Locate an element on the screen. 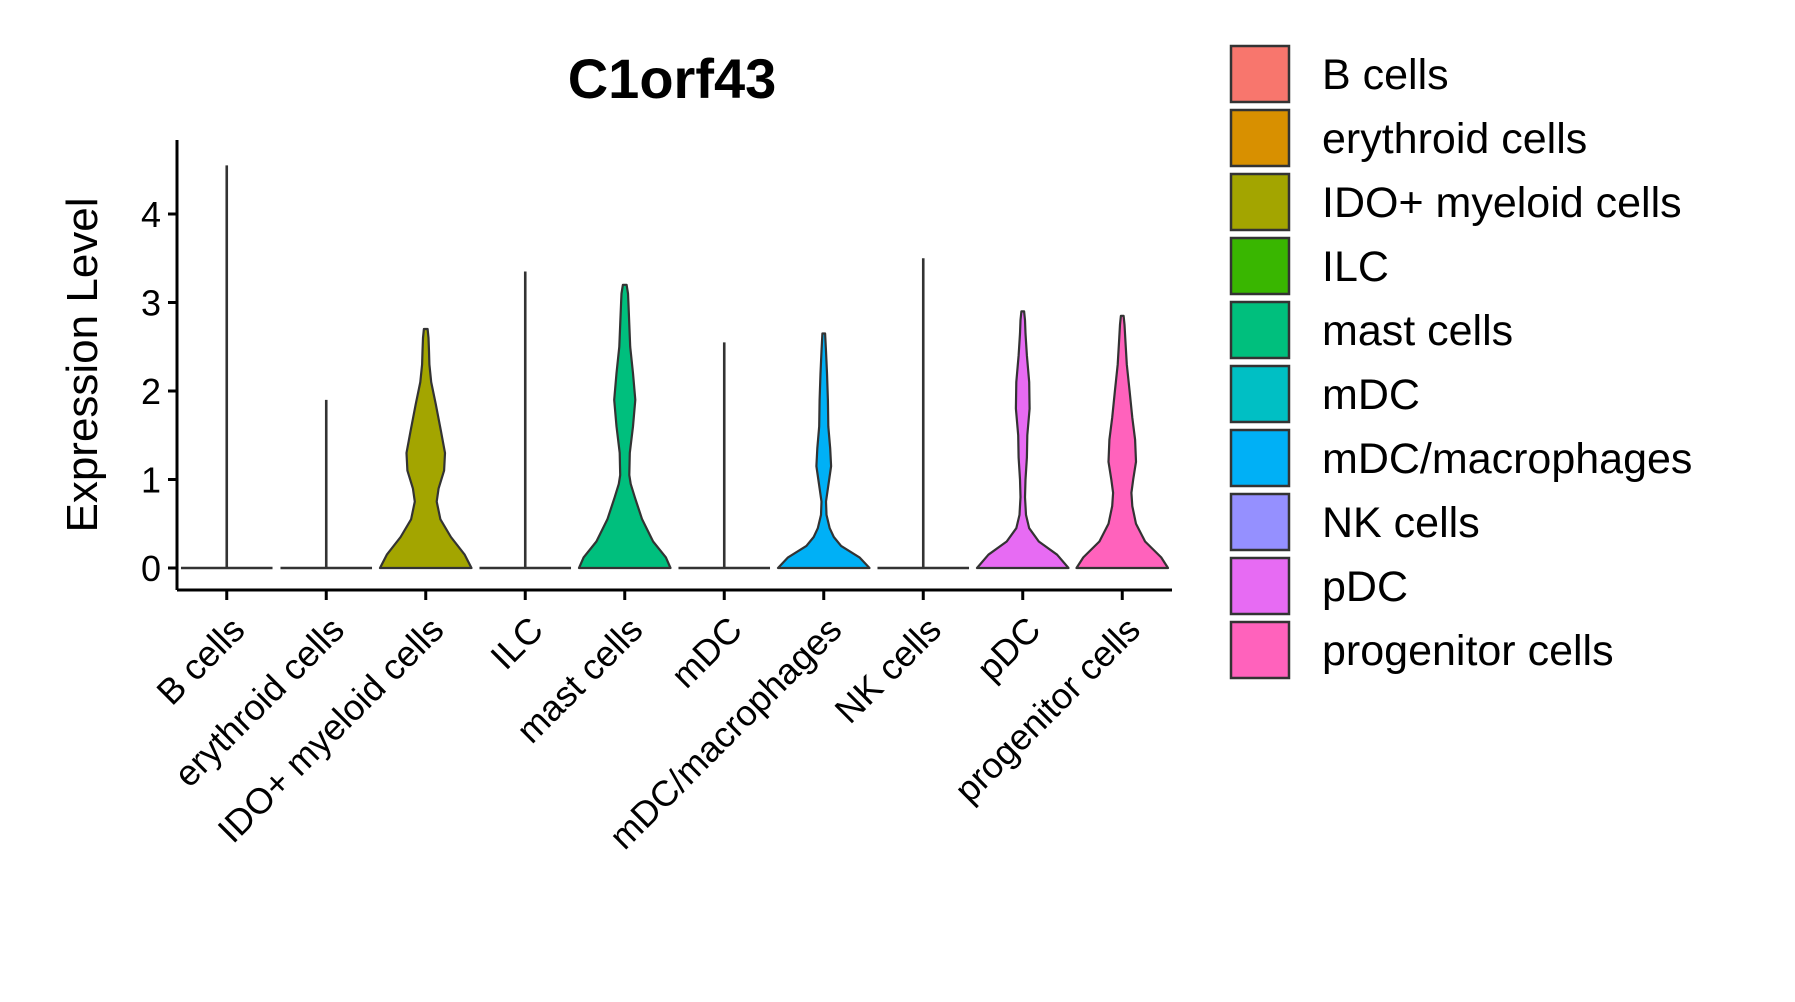 This screenshot has width=1795, height=1002. y-tick-label: 1 is located at coordinates (151, 480).